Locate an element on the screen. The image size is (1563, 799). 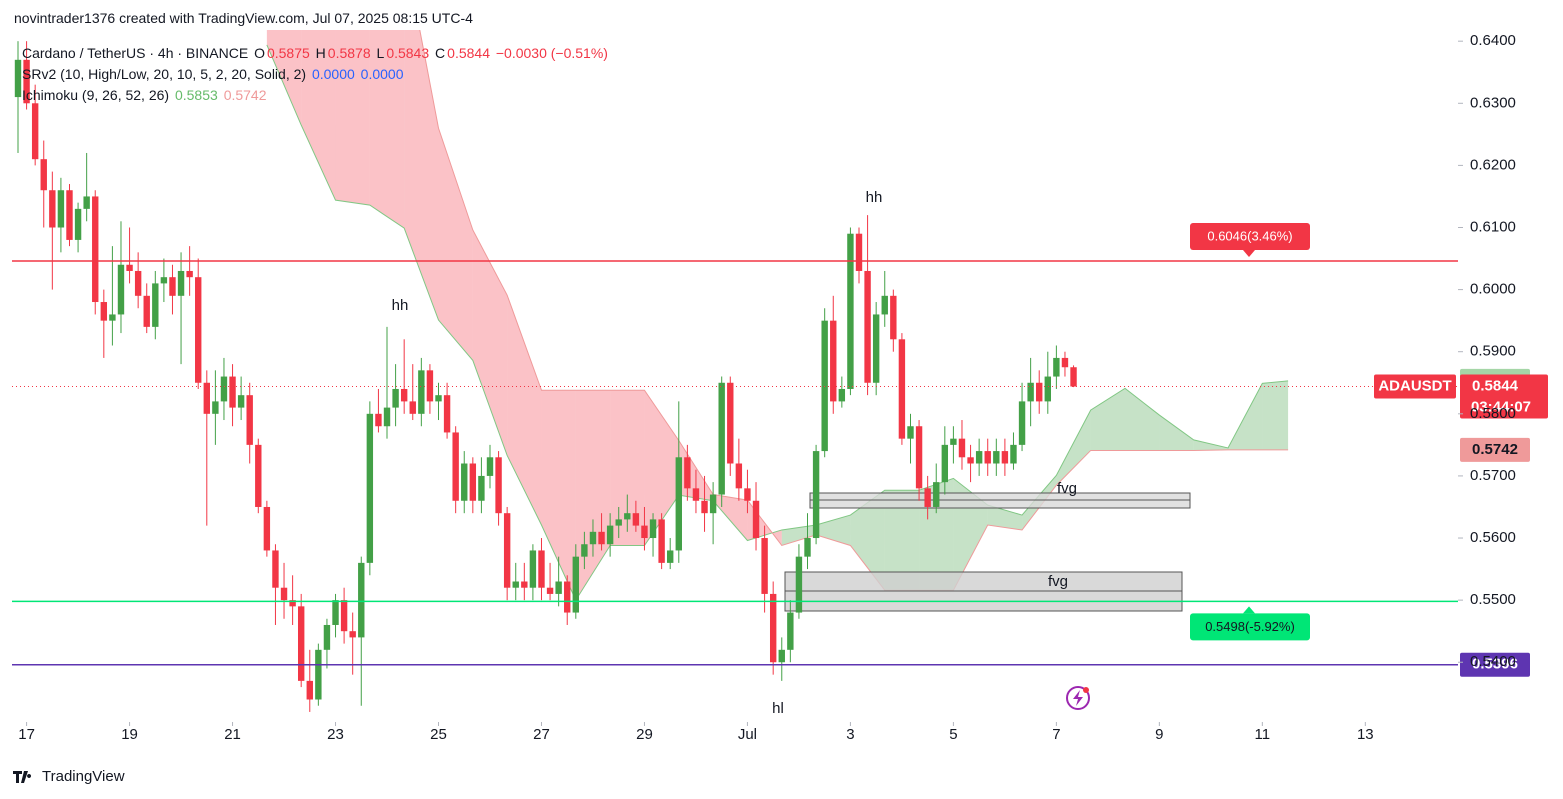
x-tick-label: 9 is located at coordinates (1159, 734).